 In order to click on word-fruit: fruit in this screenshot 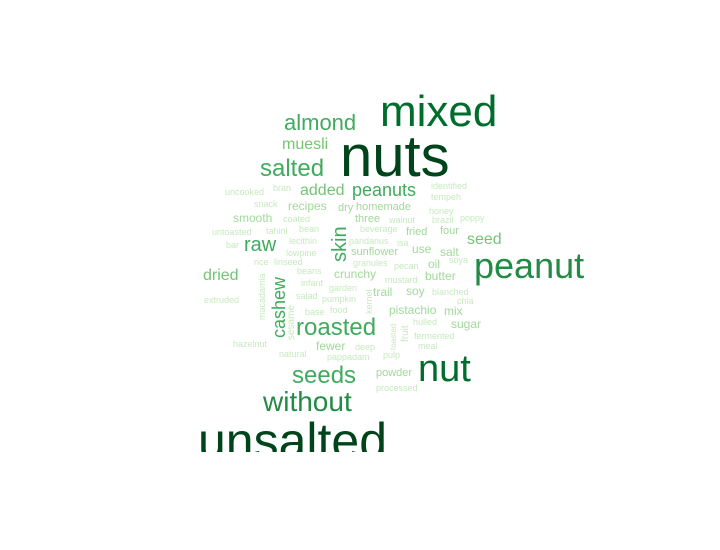, I will do `click(405, 333)`.